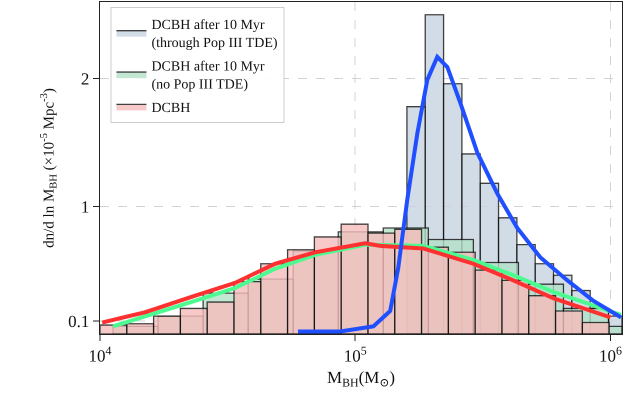 This screenshot has height=400, width=626. Describe the element at coordinates (85, 206) in the screenshot. I see `y-tick-label: 1` at that location.